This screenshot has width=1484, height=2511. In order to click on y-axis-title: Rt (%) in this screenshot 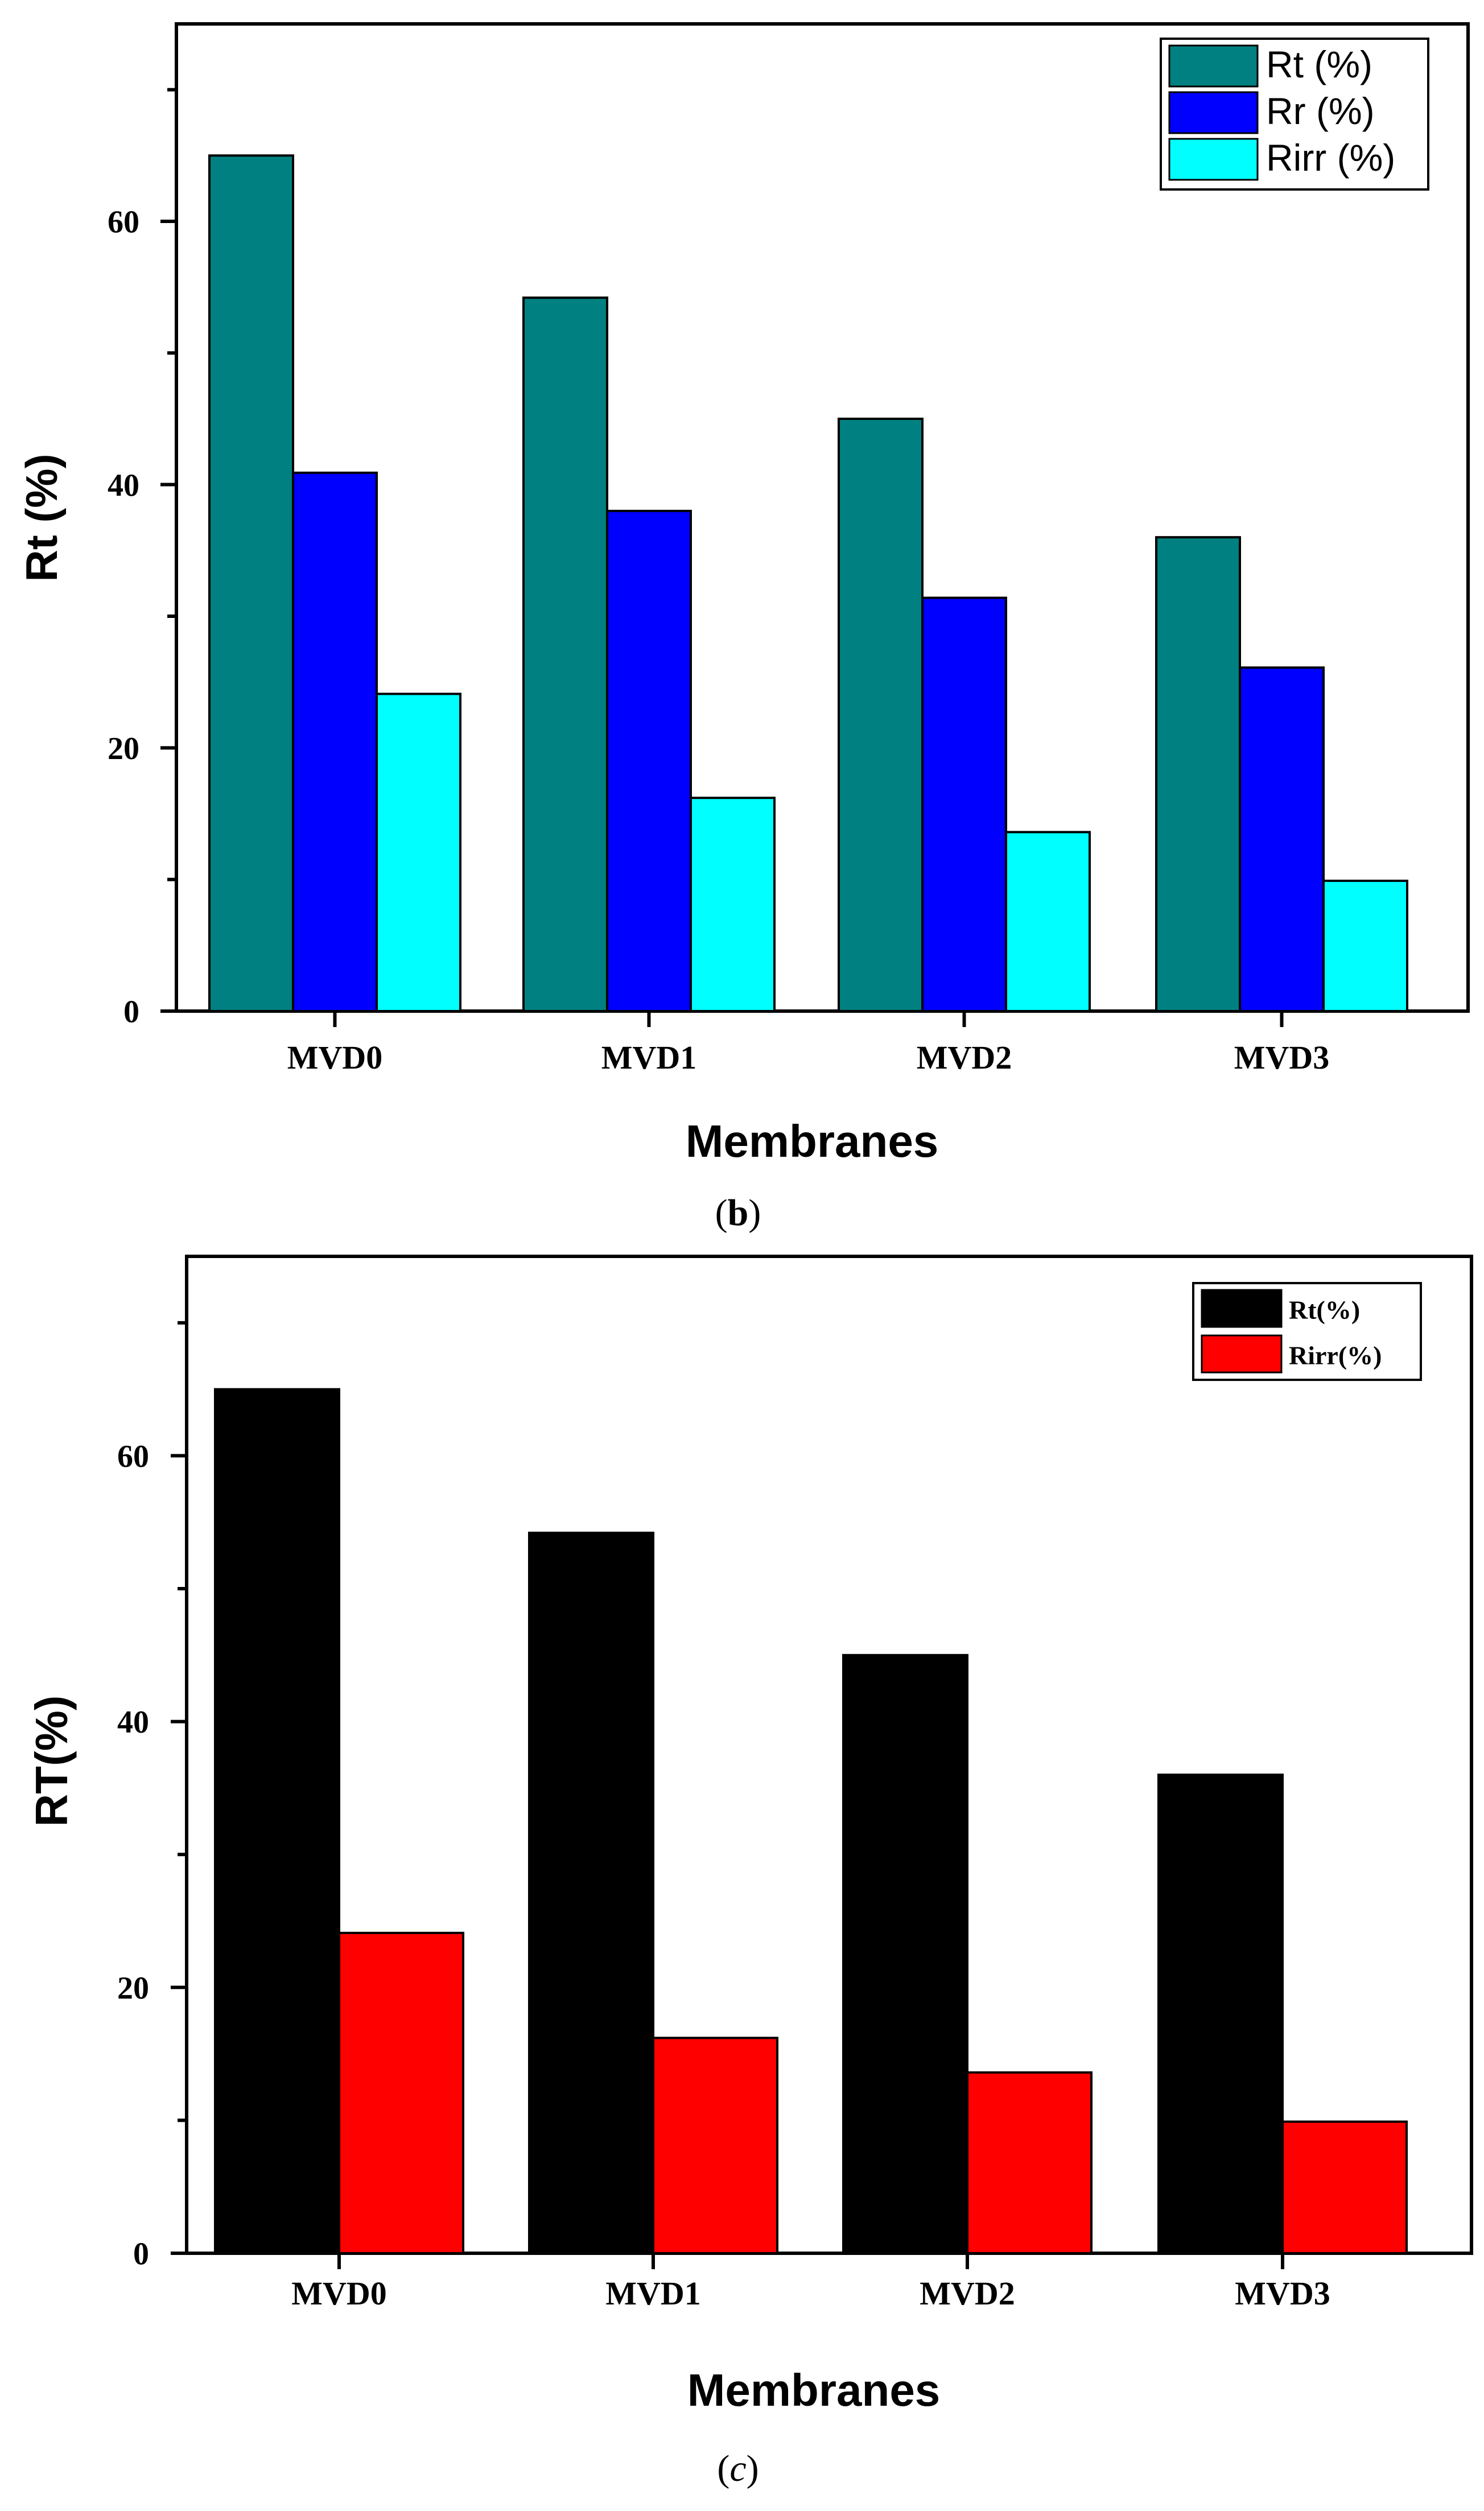, I will do `click(42, 517)`.